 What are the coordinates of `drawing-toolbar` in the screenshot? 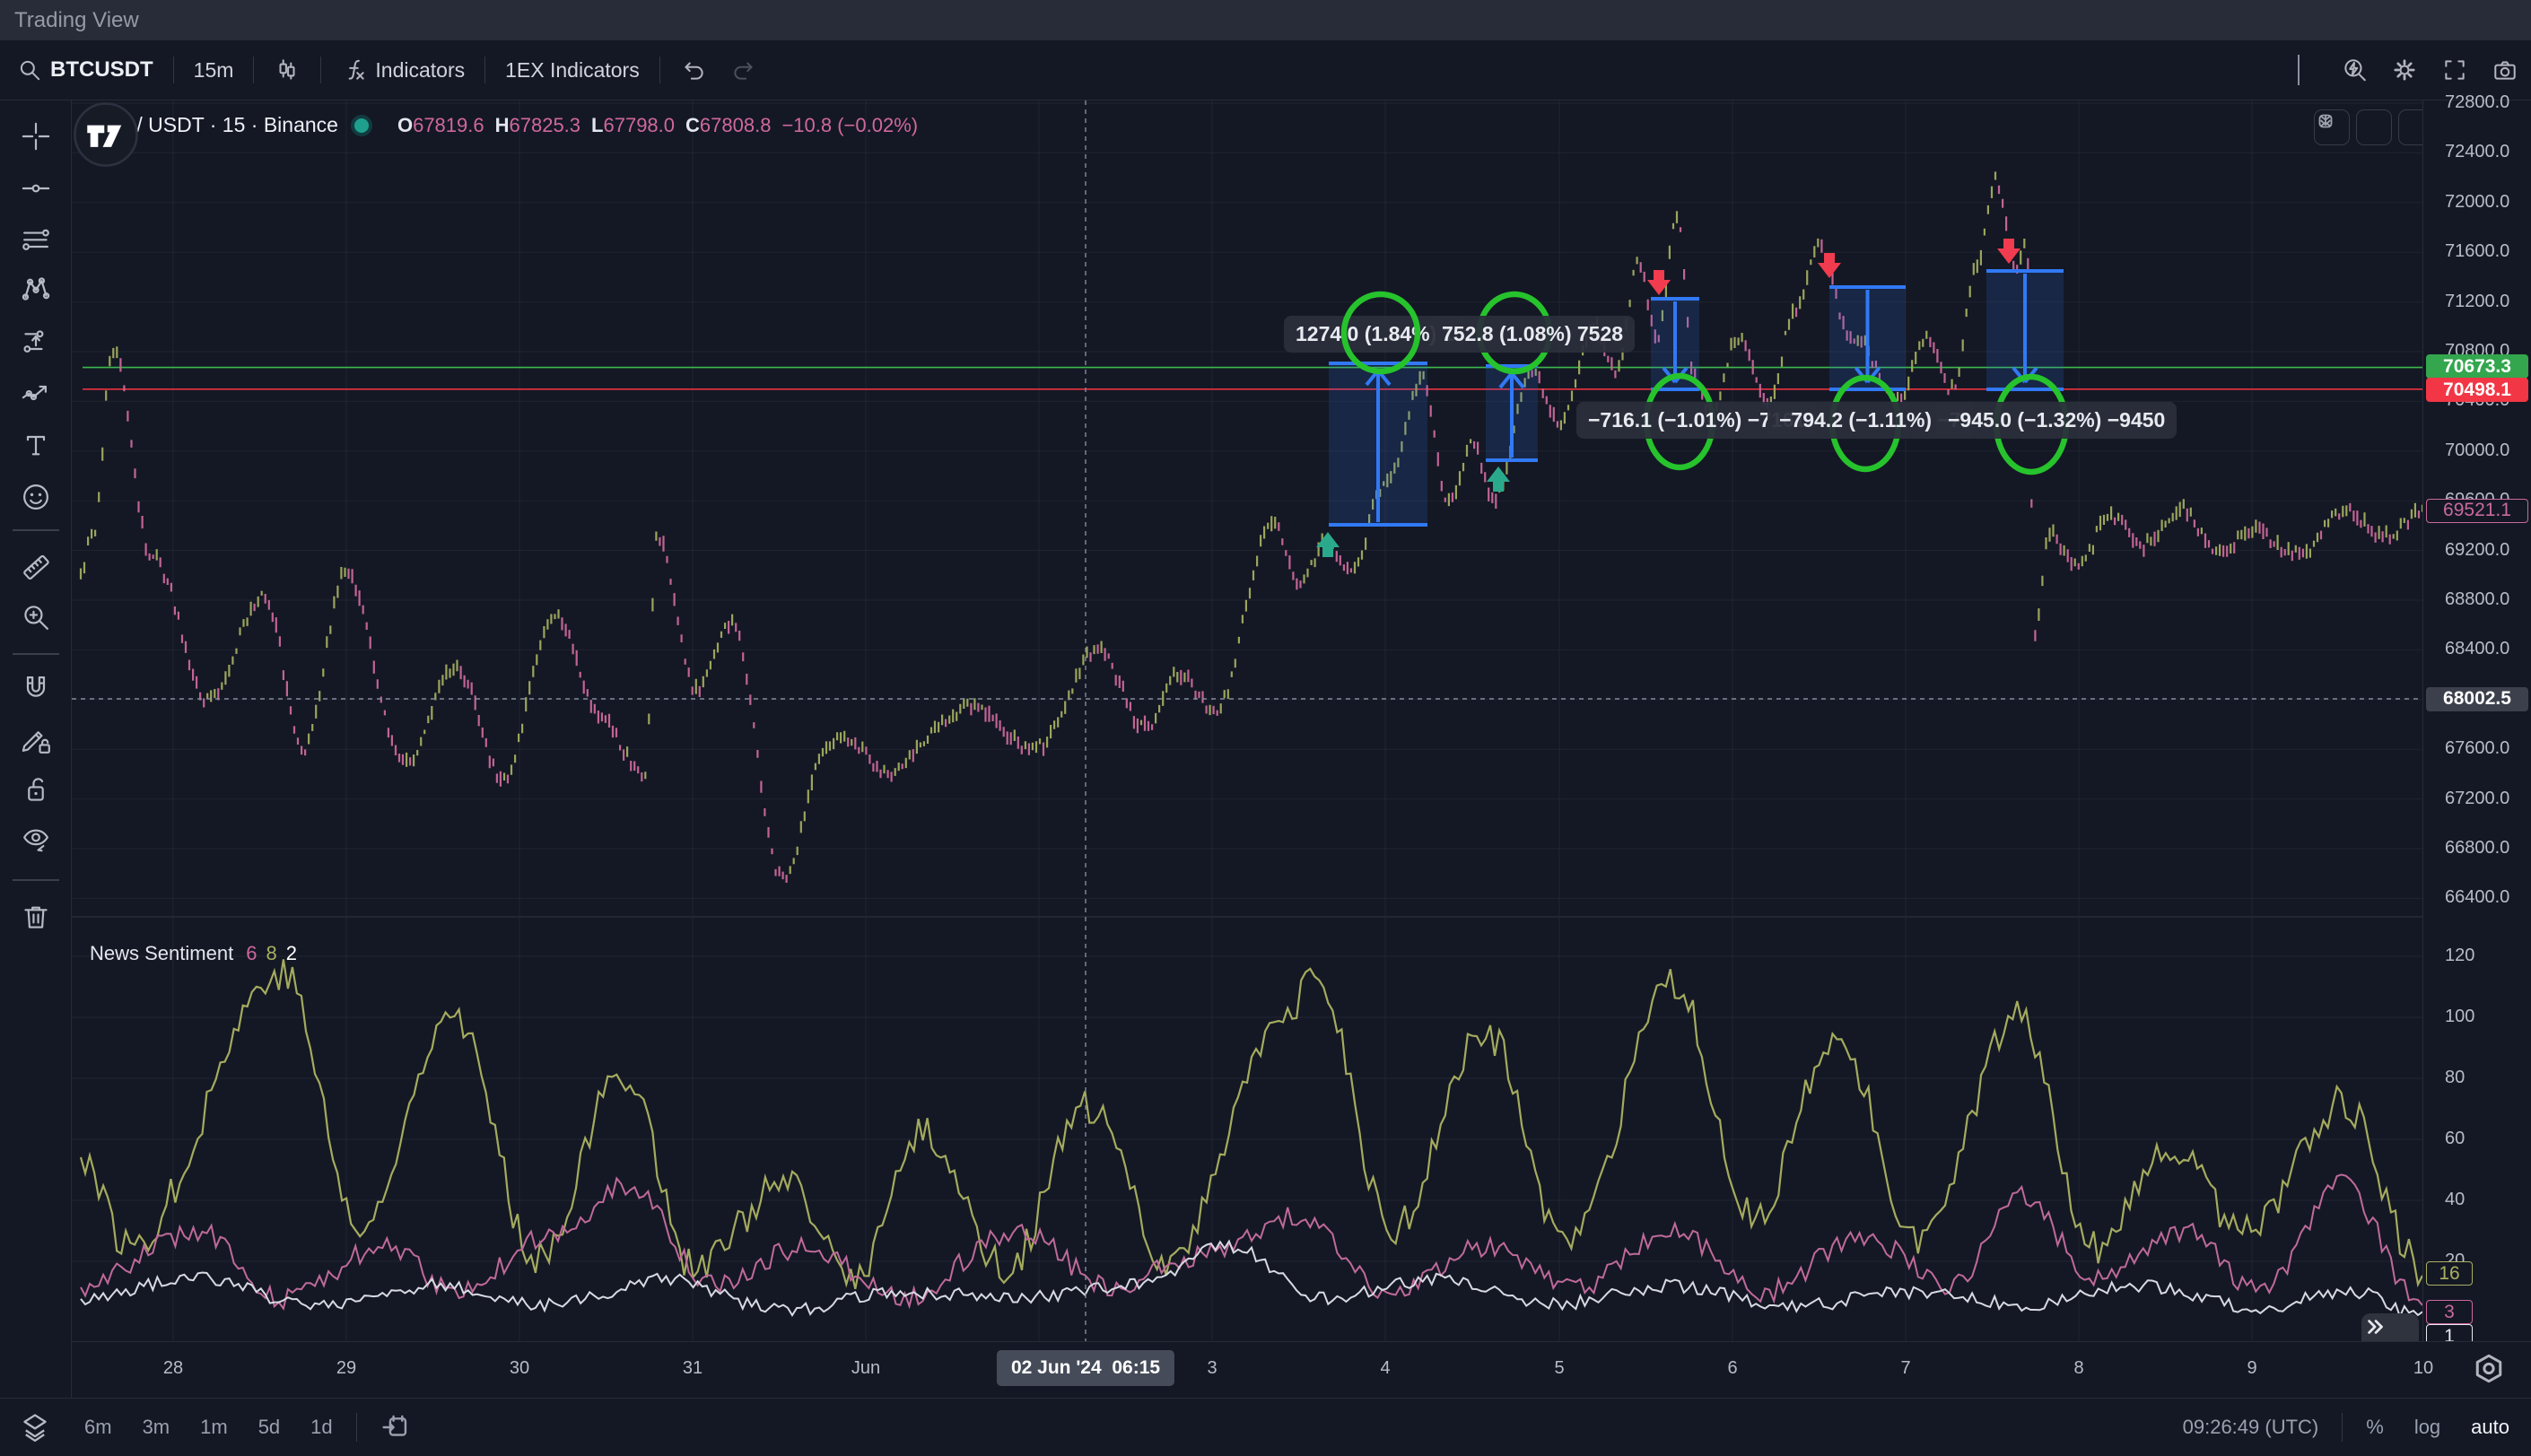 It's located at (36, 749).